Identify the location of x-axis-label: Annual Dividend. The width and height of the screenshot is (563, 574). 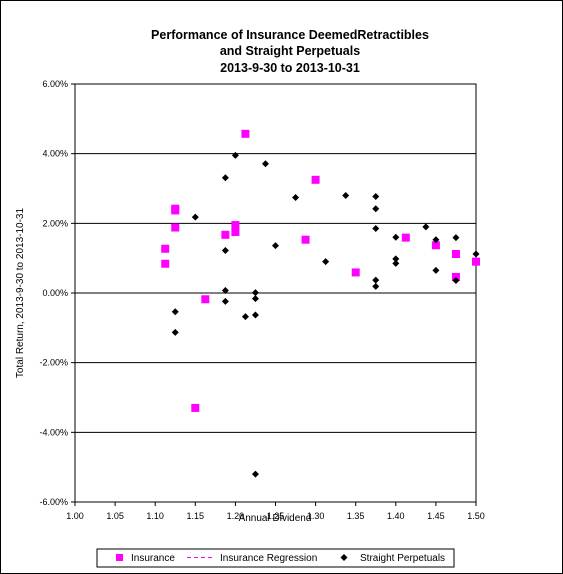
(275, 518).